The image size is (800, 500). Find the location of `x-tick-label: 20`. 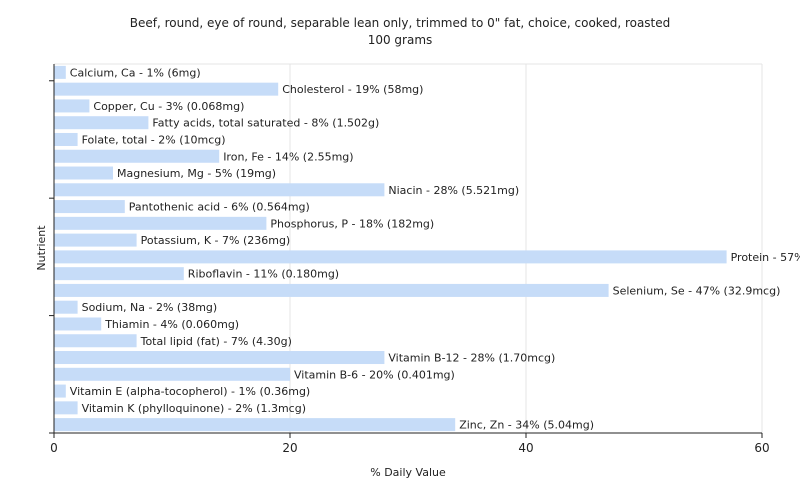

x-tick-label: 20 is located at coordinates (289, 448).